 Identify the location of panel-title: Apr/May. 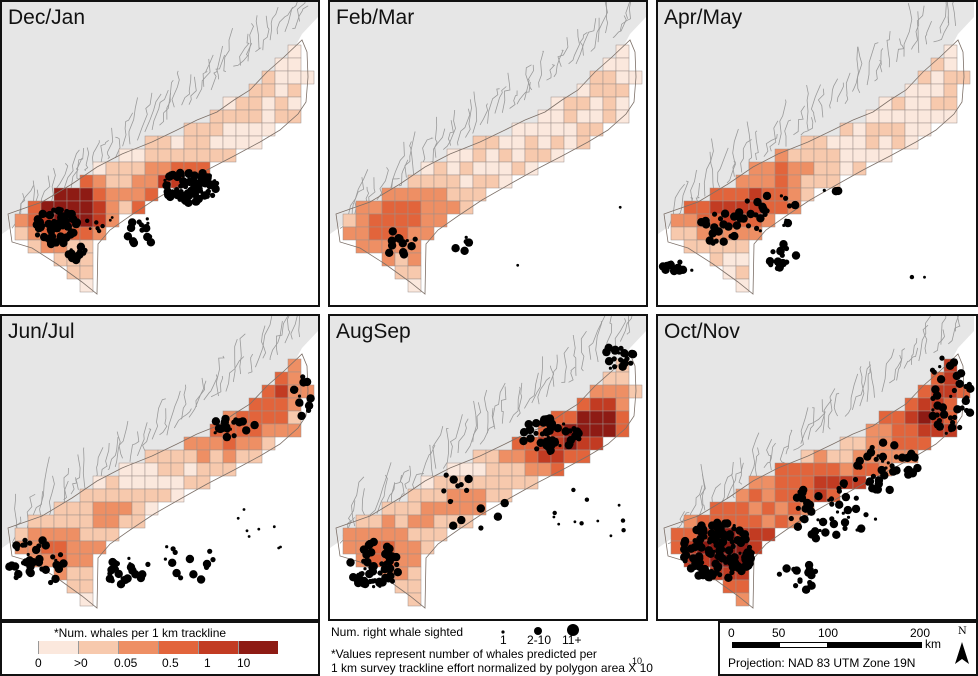
(703, 17).